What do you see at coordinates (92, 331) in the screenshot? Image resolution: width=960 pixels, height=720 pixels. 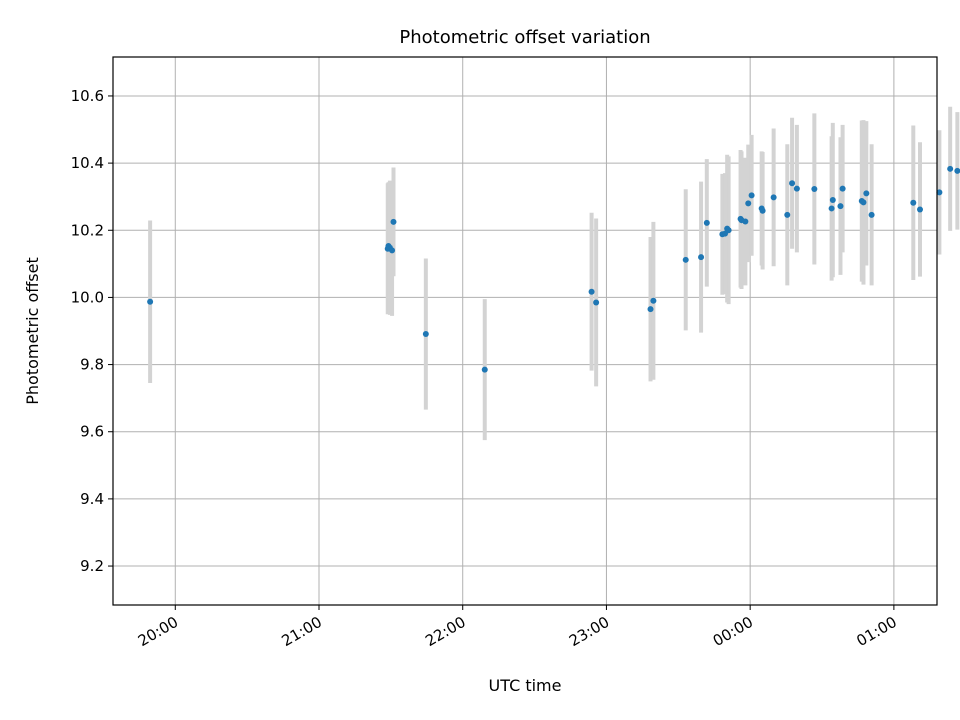 I see `y-axis-ticks: 9.2 9.4 9.6 9.8 10.0 10.2 10.4 10.6` at bounding box center [92, 331].